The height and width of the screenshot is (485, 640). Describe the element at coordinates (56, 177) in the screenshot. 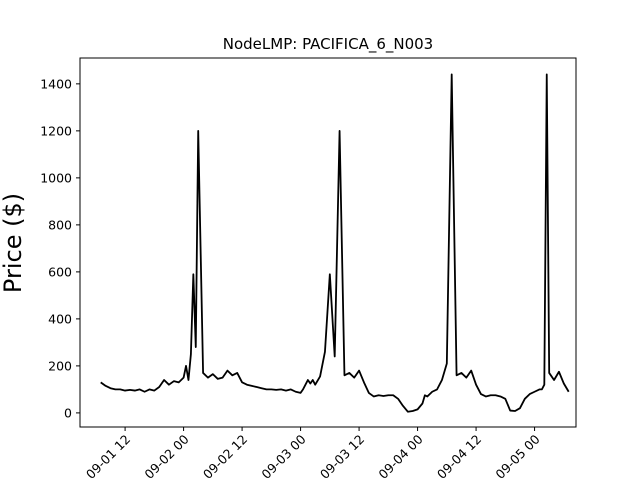

I see `y-tick-label: 1000` at that location.